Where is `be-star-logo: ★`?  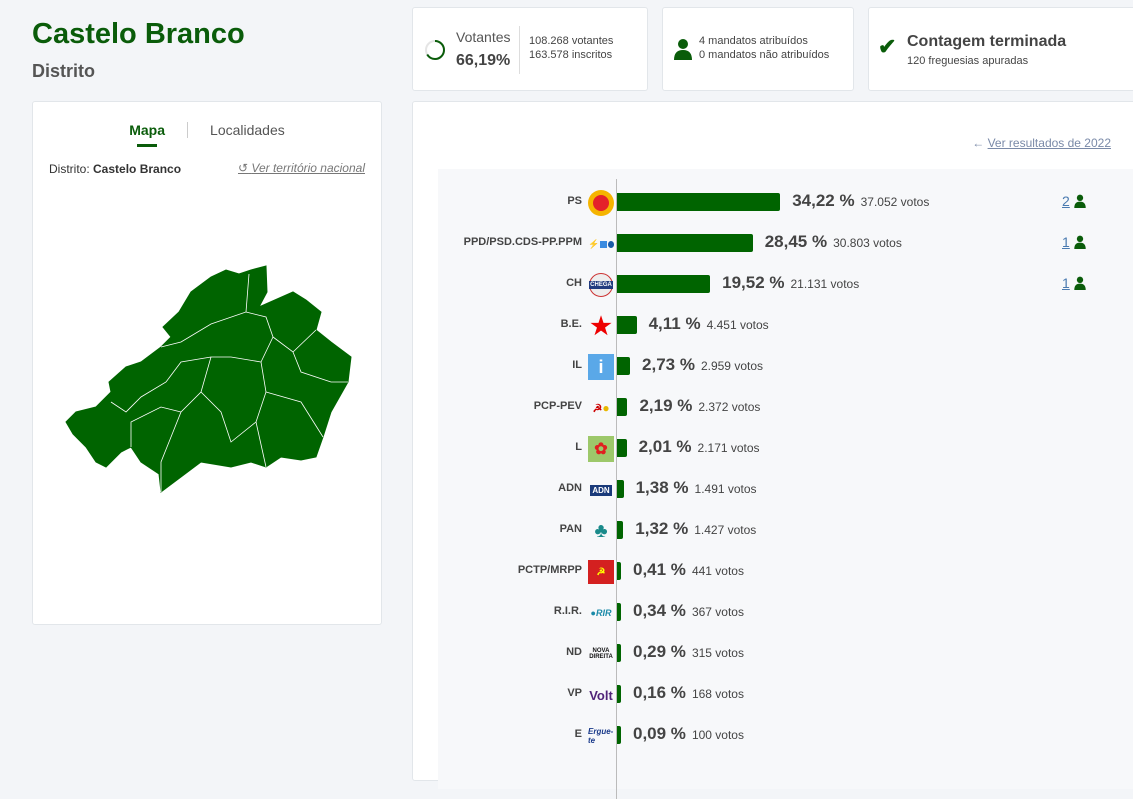 be-star-logo: ★ is located at coordinates (601, 326).